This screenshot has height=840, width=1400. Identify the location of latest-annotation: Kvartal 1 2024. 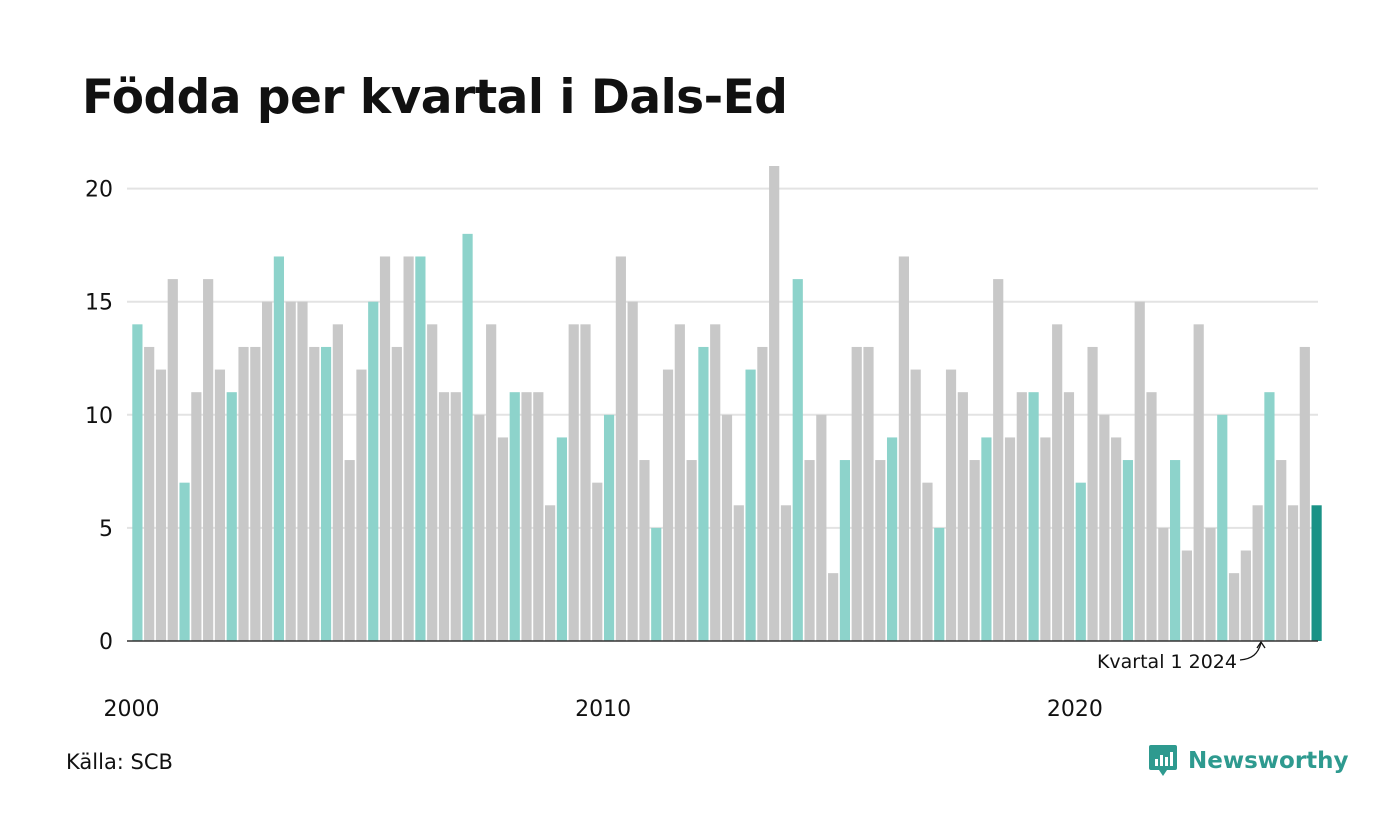
(1181, 656).